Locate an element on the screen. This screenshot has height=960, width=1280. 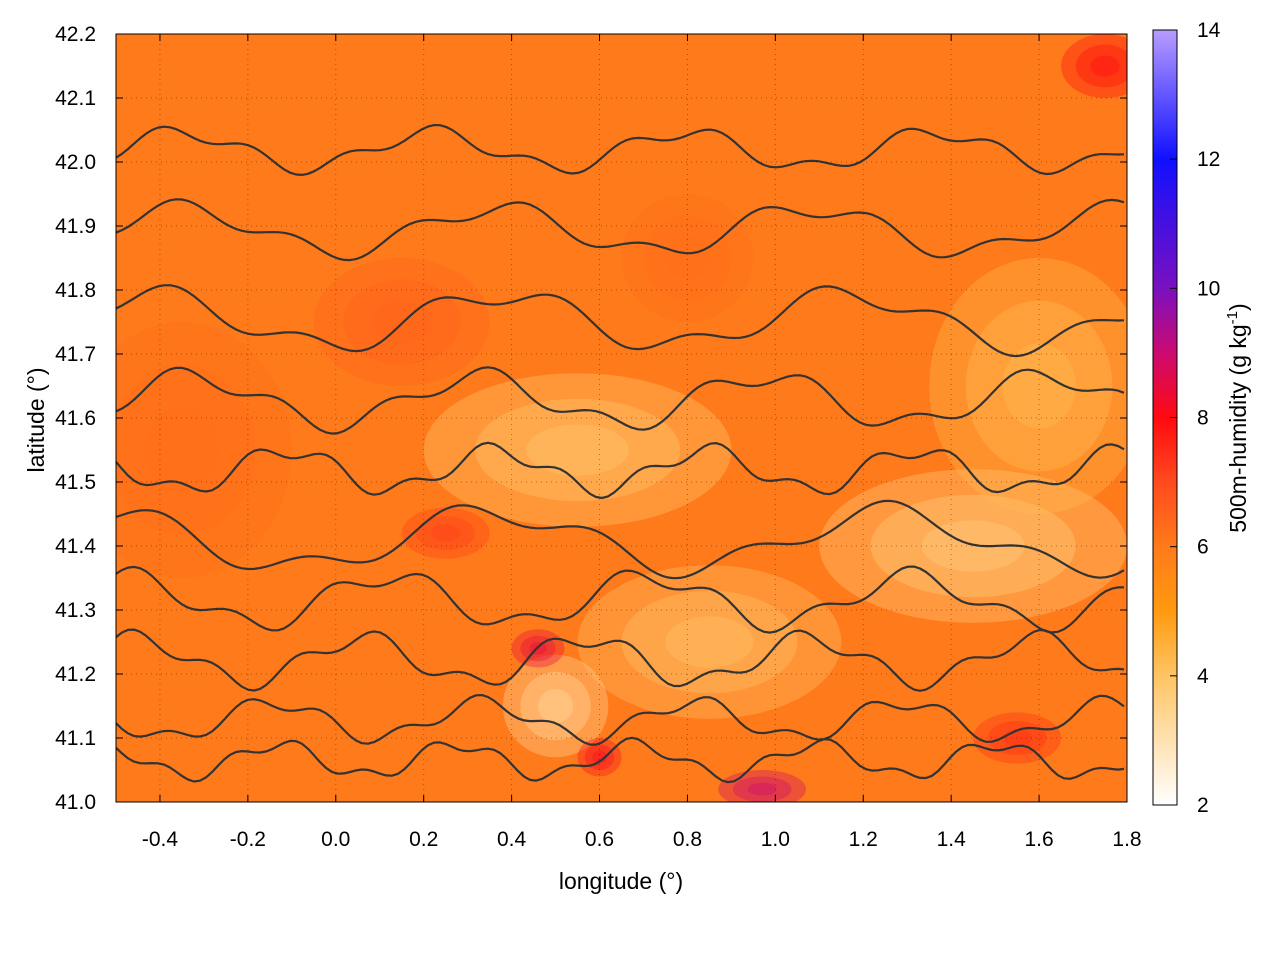
colorbar-tick-label-5: 12 is located at coordinates (1208, 159).